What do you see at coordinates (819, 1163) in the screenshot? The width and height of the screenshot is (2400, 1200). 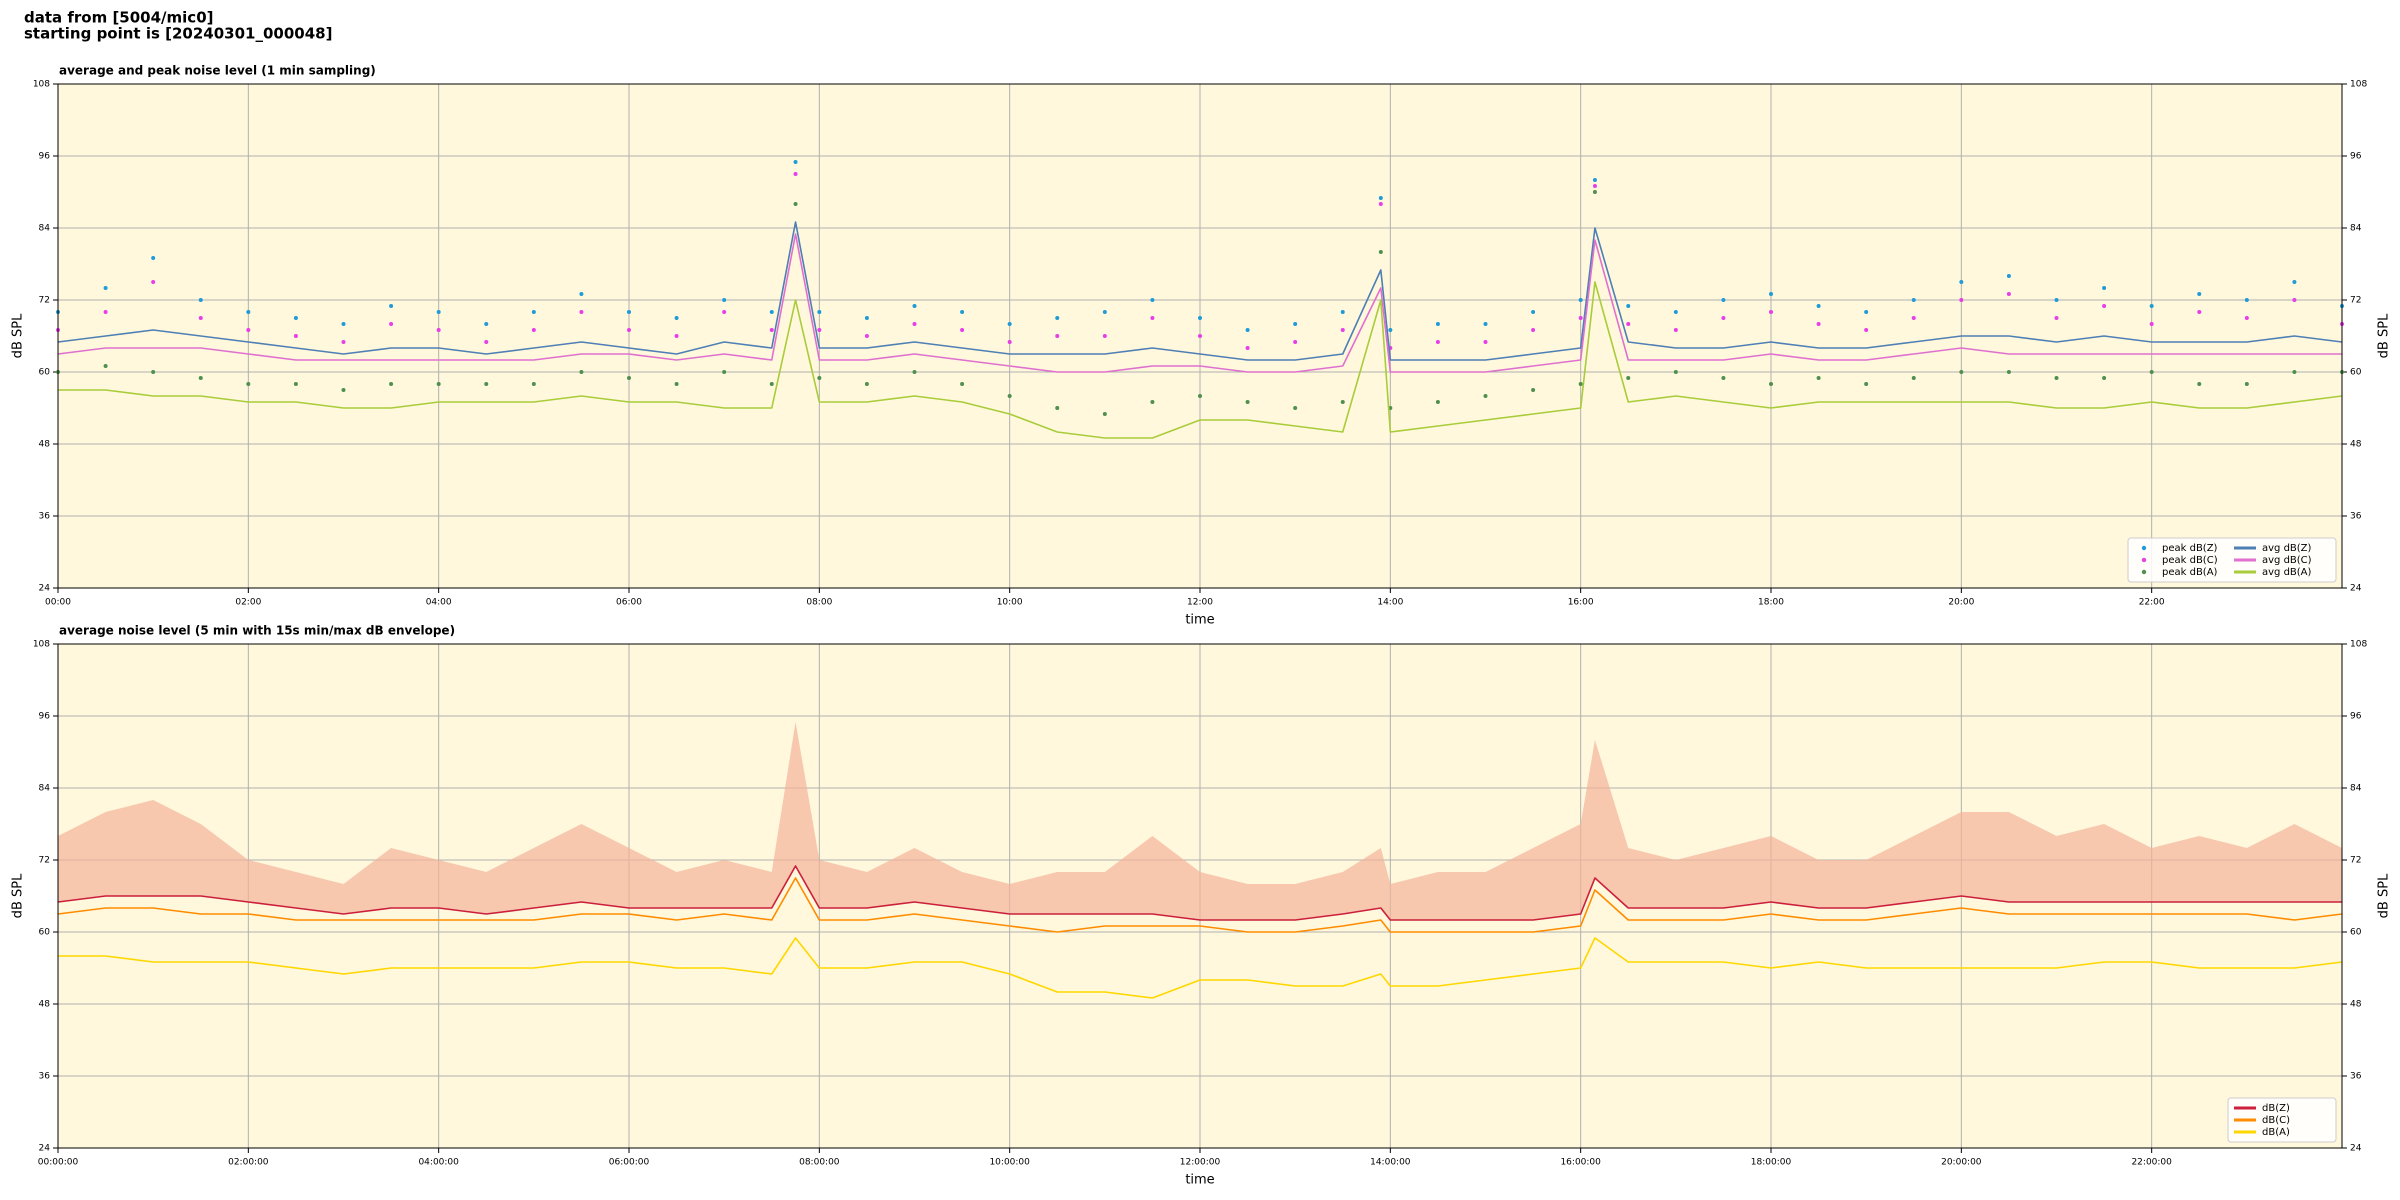 I see `x-tick-label: 08:00:00` at bounding box center [819, 1163].